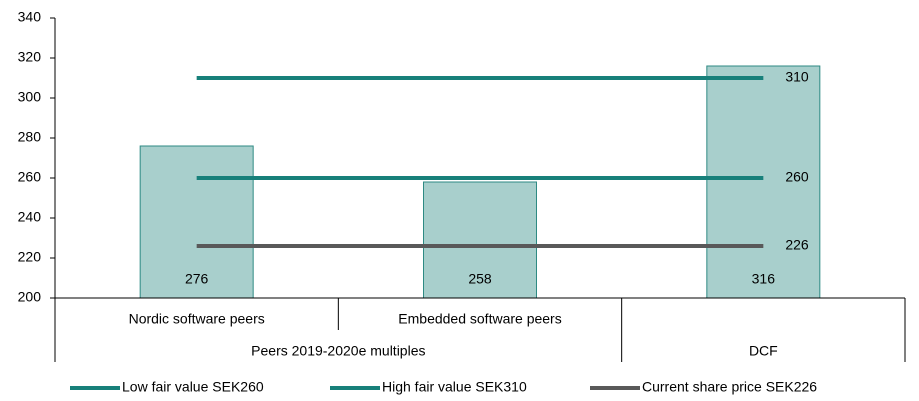 This screenshot has height=401, width=919. What do you see at coordinates (30, 137) in the screenshot?
I see `y-tick-label: 280` at bounding box center [30, 137].